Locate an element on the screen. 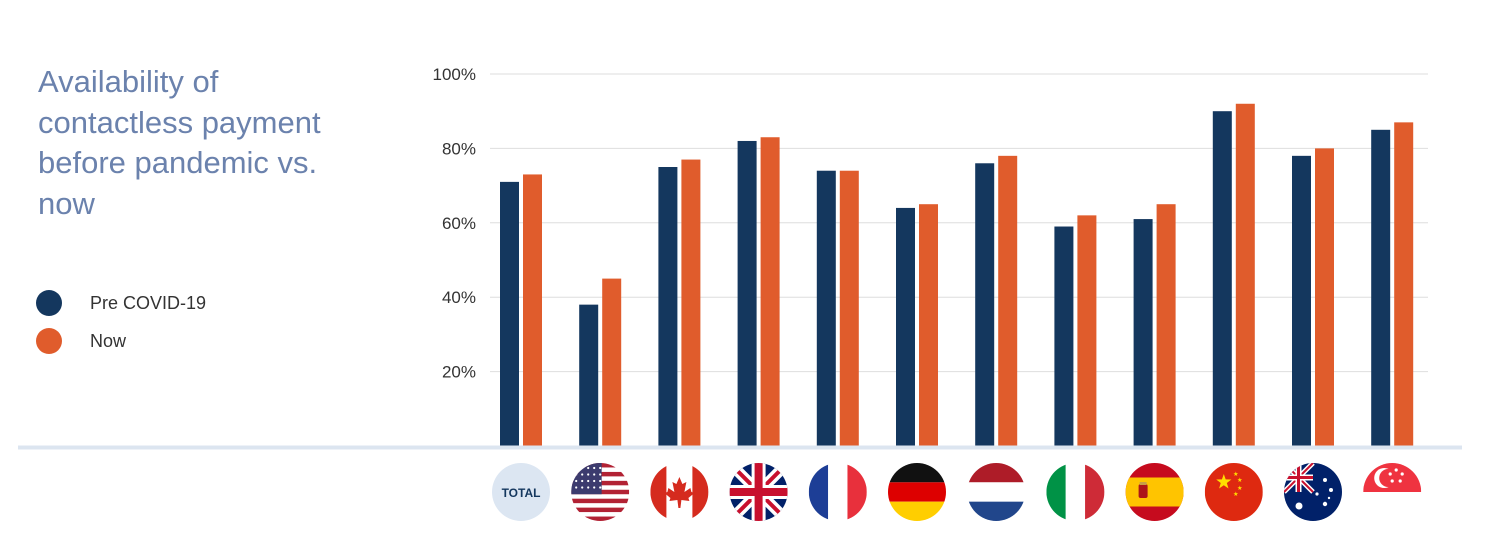 The height and width of the screenshot is (556, 1499). y-tick-label: 100% is located at coordinates (454, 74).